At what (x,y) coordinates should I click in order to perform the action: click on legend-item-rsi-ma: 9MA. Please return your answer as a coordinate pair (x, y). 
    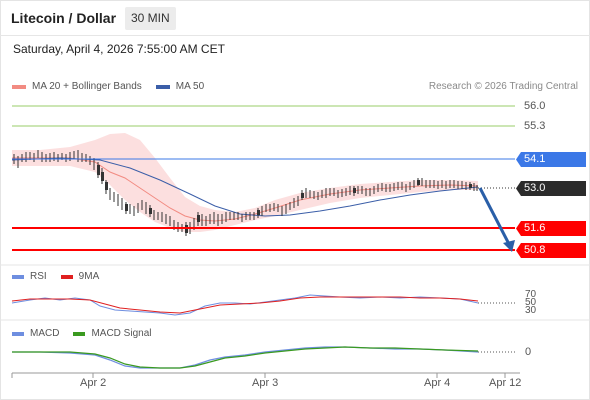
    Looking at the image, I should click on (80, 276).